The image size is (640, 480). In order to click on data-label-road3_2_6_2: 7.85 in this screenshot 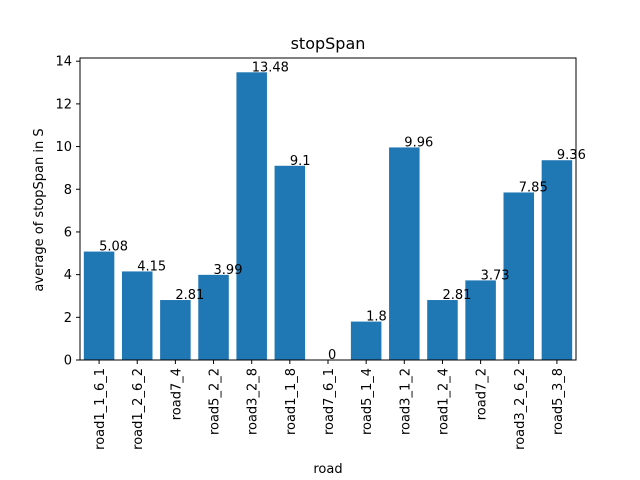, I will do `click(533, 187)`.